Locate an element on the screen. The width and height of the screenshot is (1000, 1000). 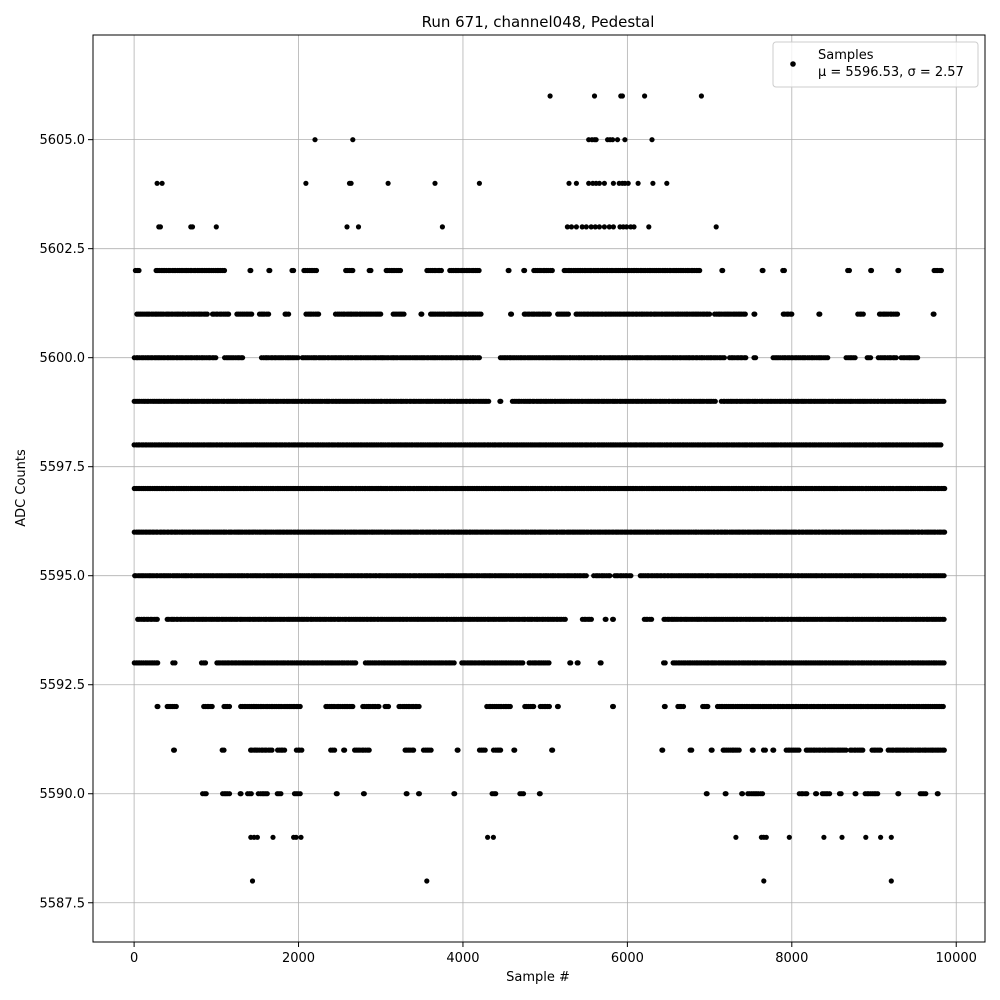
chart-title: Run 671, channel048, Pedestal is located at coordinates (538, 22).